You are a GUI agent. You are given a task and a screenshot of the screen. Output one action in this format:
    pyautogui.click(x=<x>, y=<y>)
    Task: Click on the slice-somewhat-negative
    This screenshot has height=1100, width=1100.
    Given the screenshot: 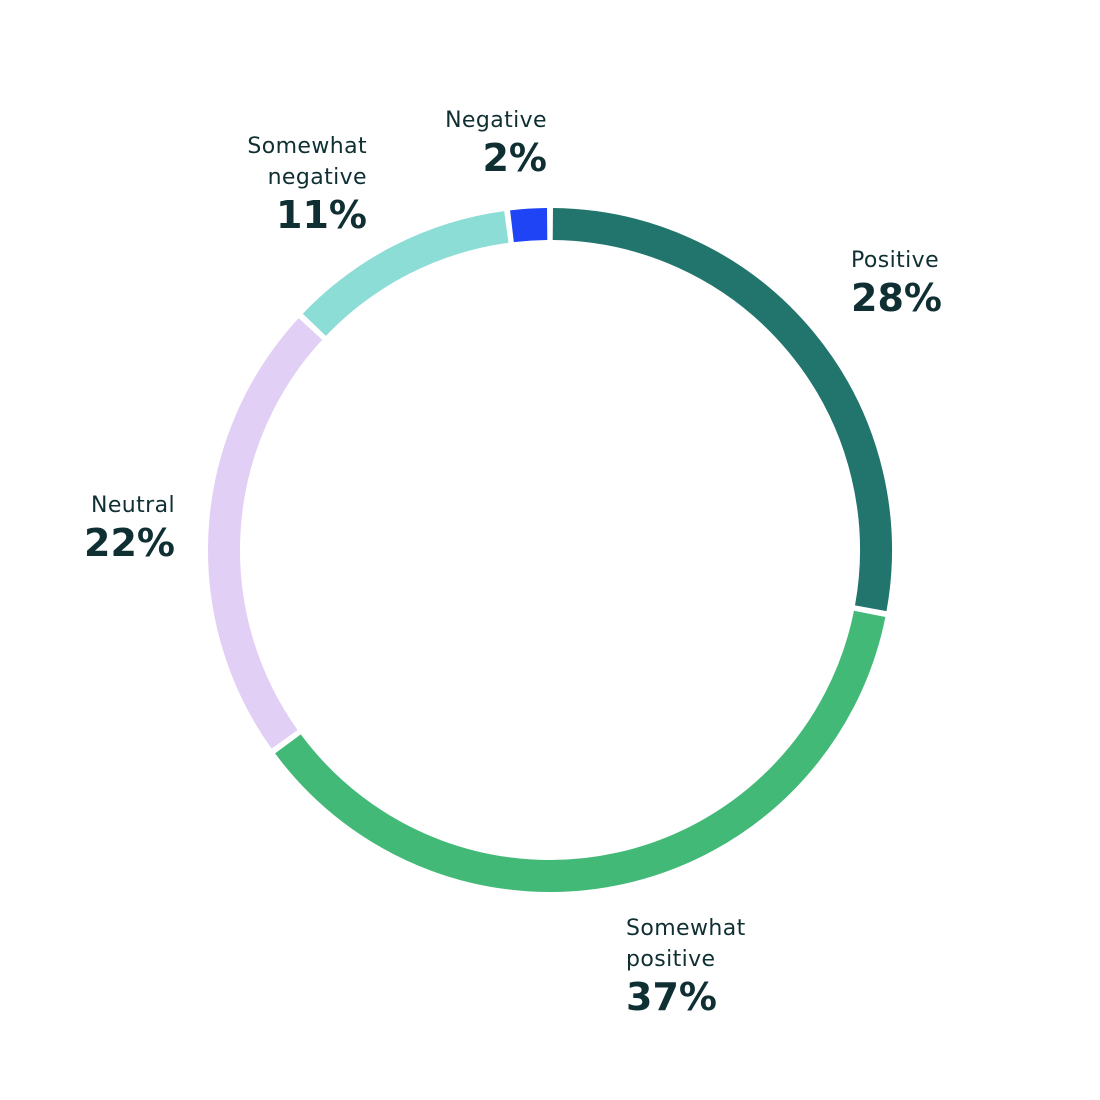 What is the action you would take?
    pyautogui.click(x=405, y=273)
    